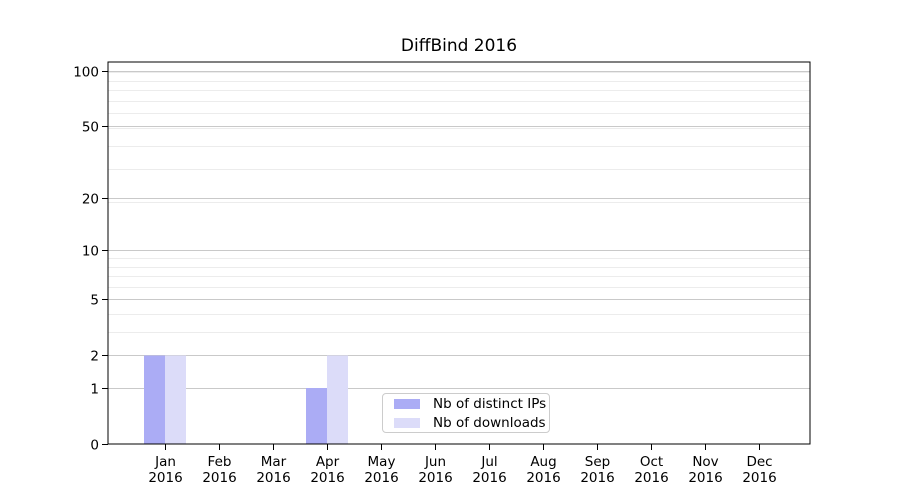  Describe the element at coordinates (543, 462) in the screenshot. I see `x-tick-label-month: Aug` at that location.